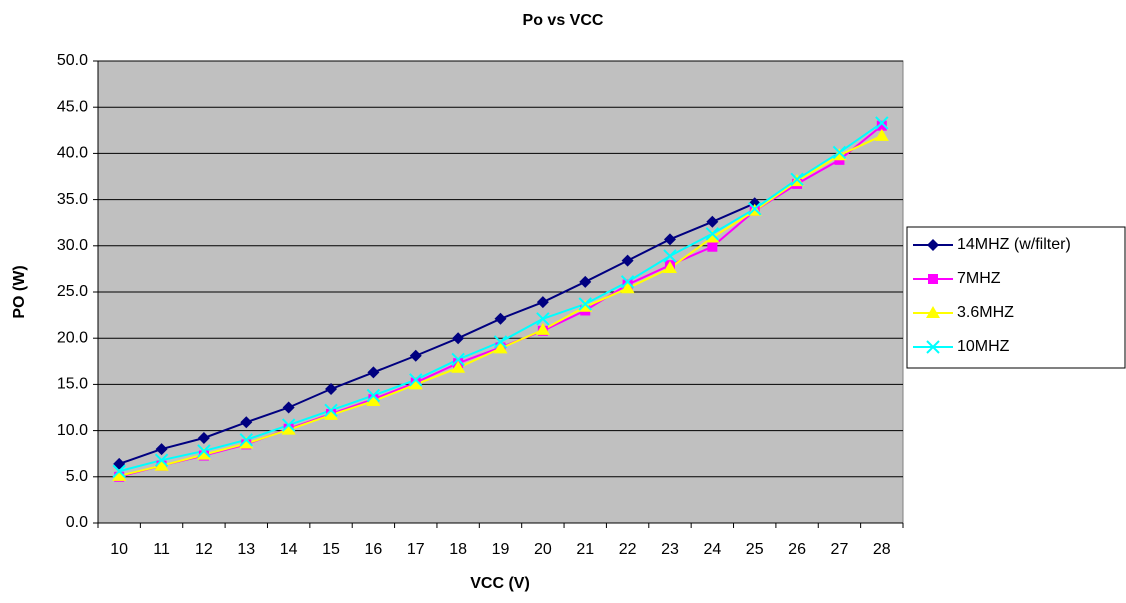 The width and height of the screenshot is (1126, 603). Describe the element at coordinates (19, 291) in the screenshot. I see `y-axis-label: PO (W)` at that location.